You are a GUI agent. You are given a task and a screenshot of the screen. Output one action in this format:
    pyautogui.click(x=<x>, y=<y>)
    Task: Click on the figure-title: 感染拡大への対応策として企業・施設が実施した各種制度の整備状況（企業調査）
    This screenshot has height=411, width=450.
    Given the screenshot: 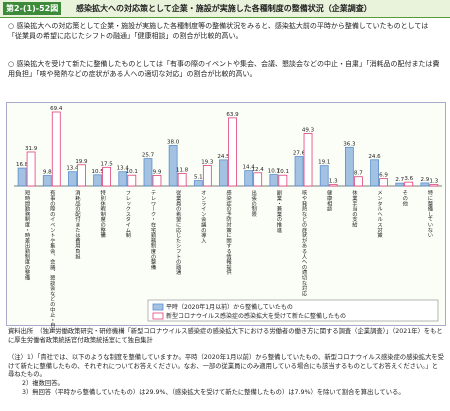 What is the action you would take?
    pyautogui.click(x=224, y=8)
    